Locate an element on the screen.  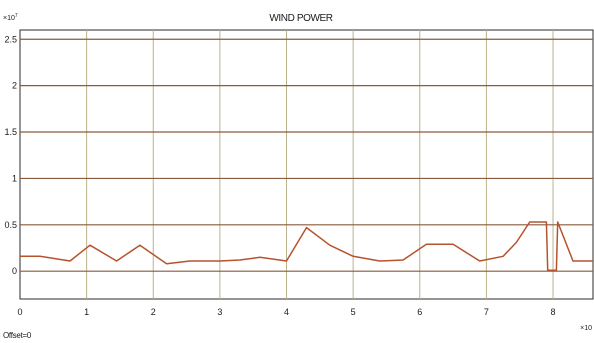
y-tick-label: 2.5 is located at coordinates (10, 39).